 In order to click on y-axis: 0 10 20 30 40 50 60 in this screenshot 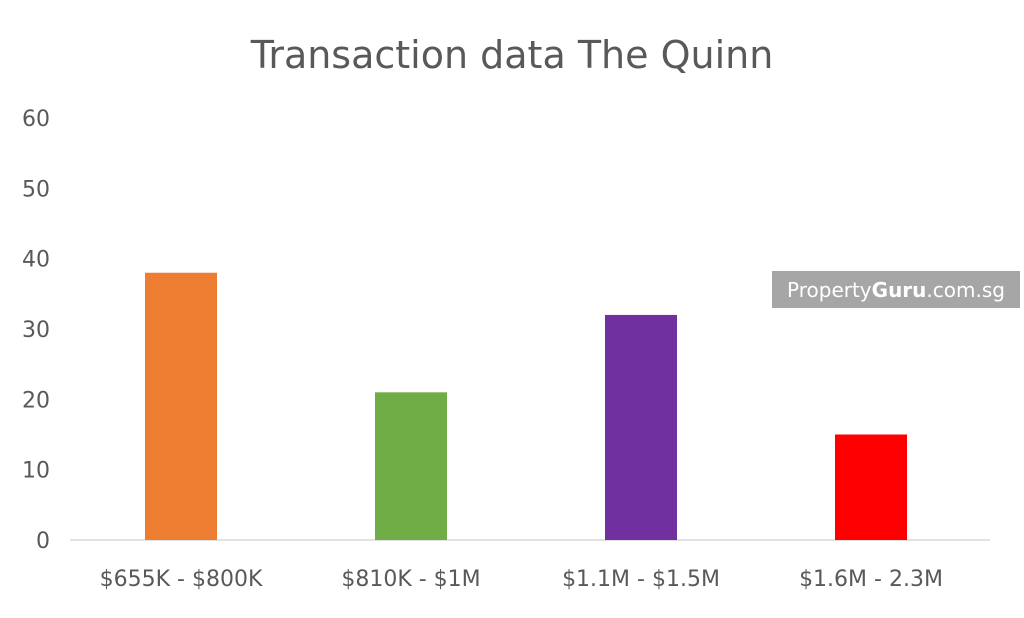, I will do `click(36, 330)`.